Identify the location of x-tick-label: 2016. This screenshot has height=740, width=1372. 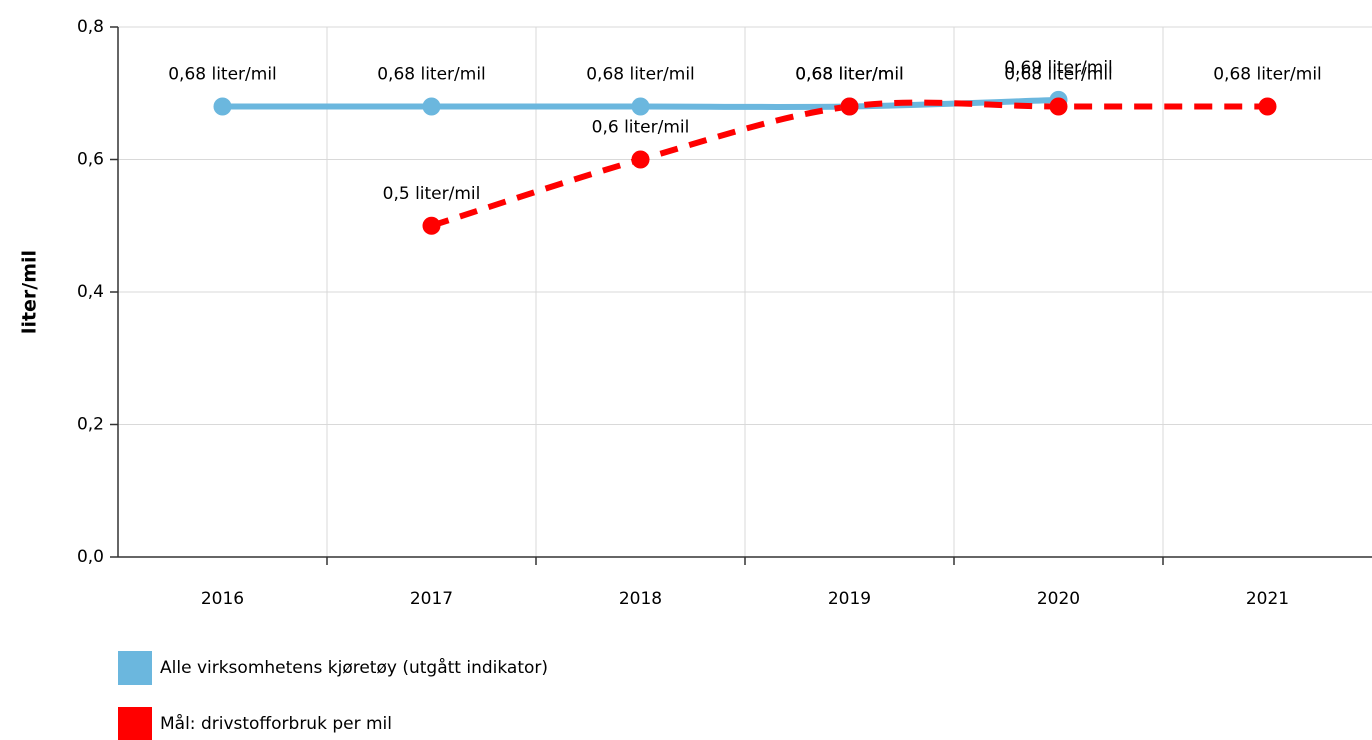
(222, 599).